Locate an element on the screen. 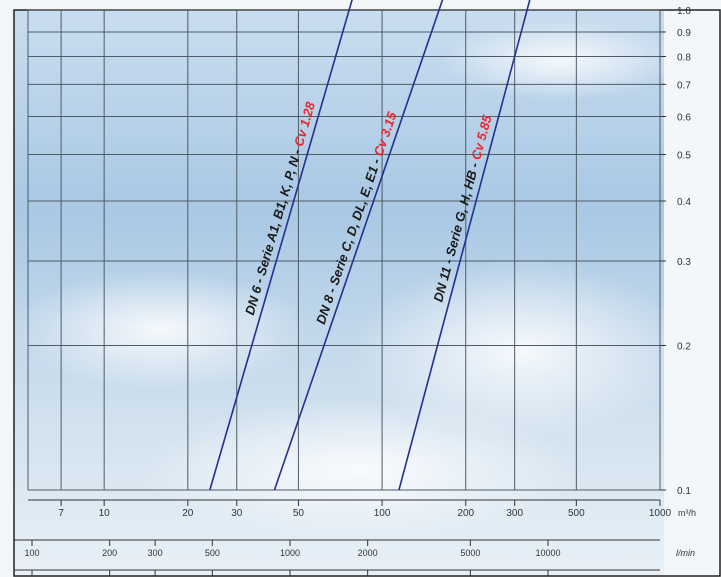 The height and width of the screenshot is (577, 721). x-axis-primary-unit: m³/h is located at coordinates (687, 513).